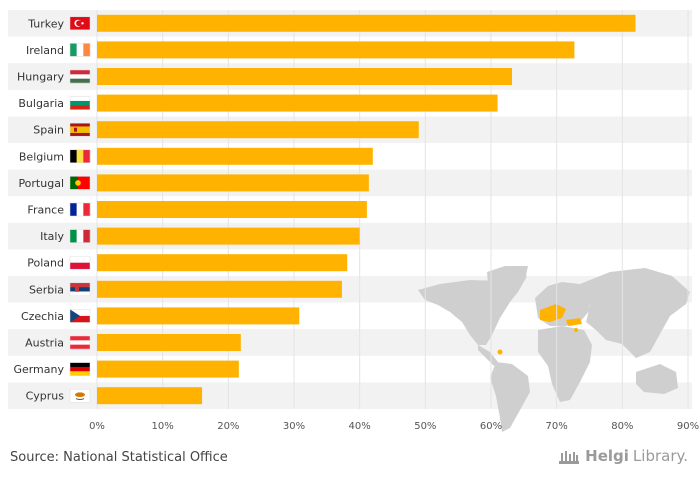 The width and height of the screenshot is (700, 483). What do you see at coordinates (235, 156) in the screenshot?
I see `bar-belgium` at bounding box center [235, 156].